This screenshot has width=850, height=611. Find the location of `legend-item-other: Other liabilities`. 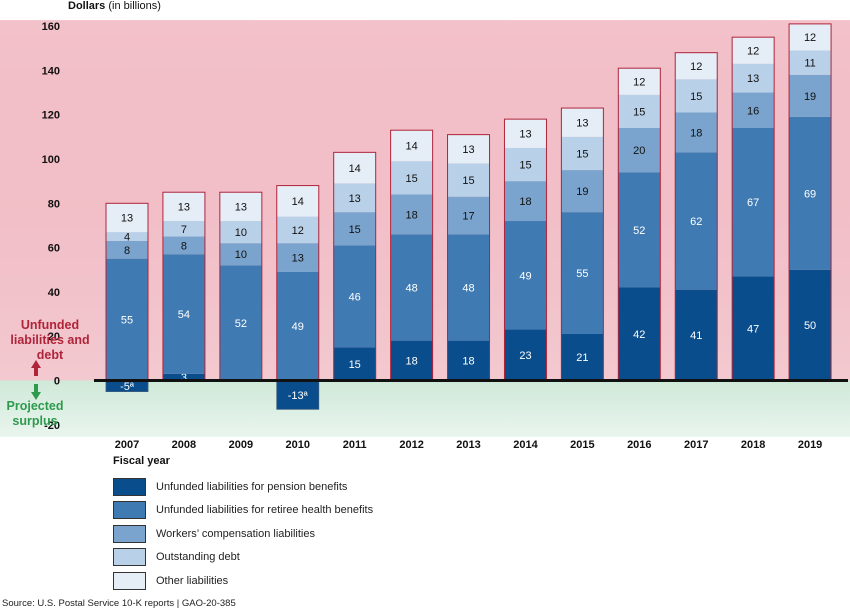

legend-item-other: Other liabilities is located at coordinates (243, 581).